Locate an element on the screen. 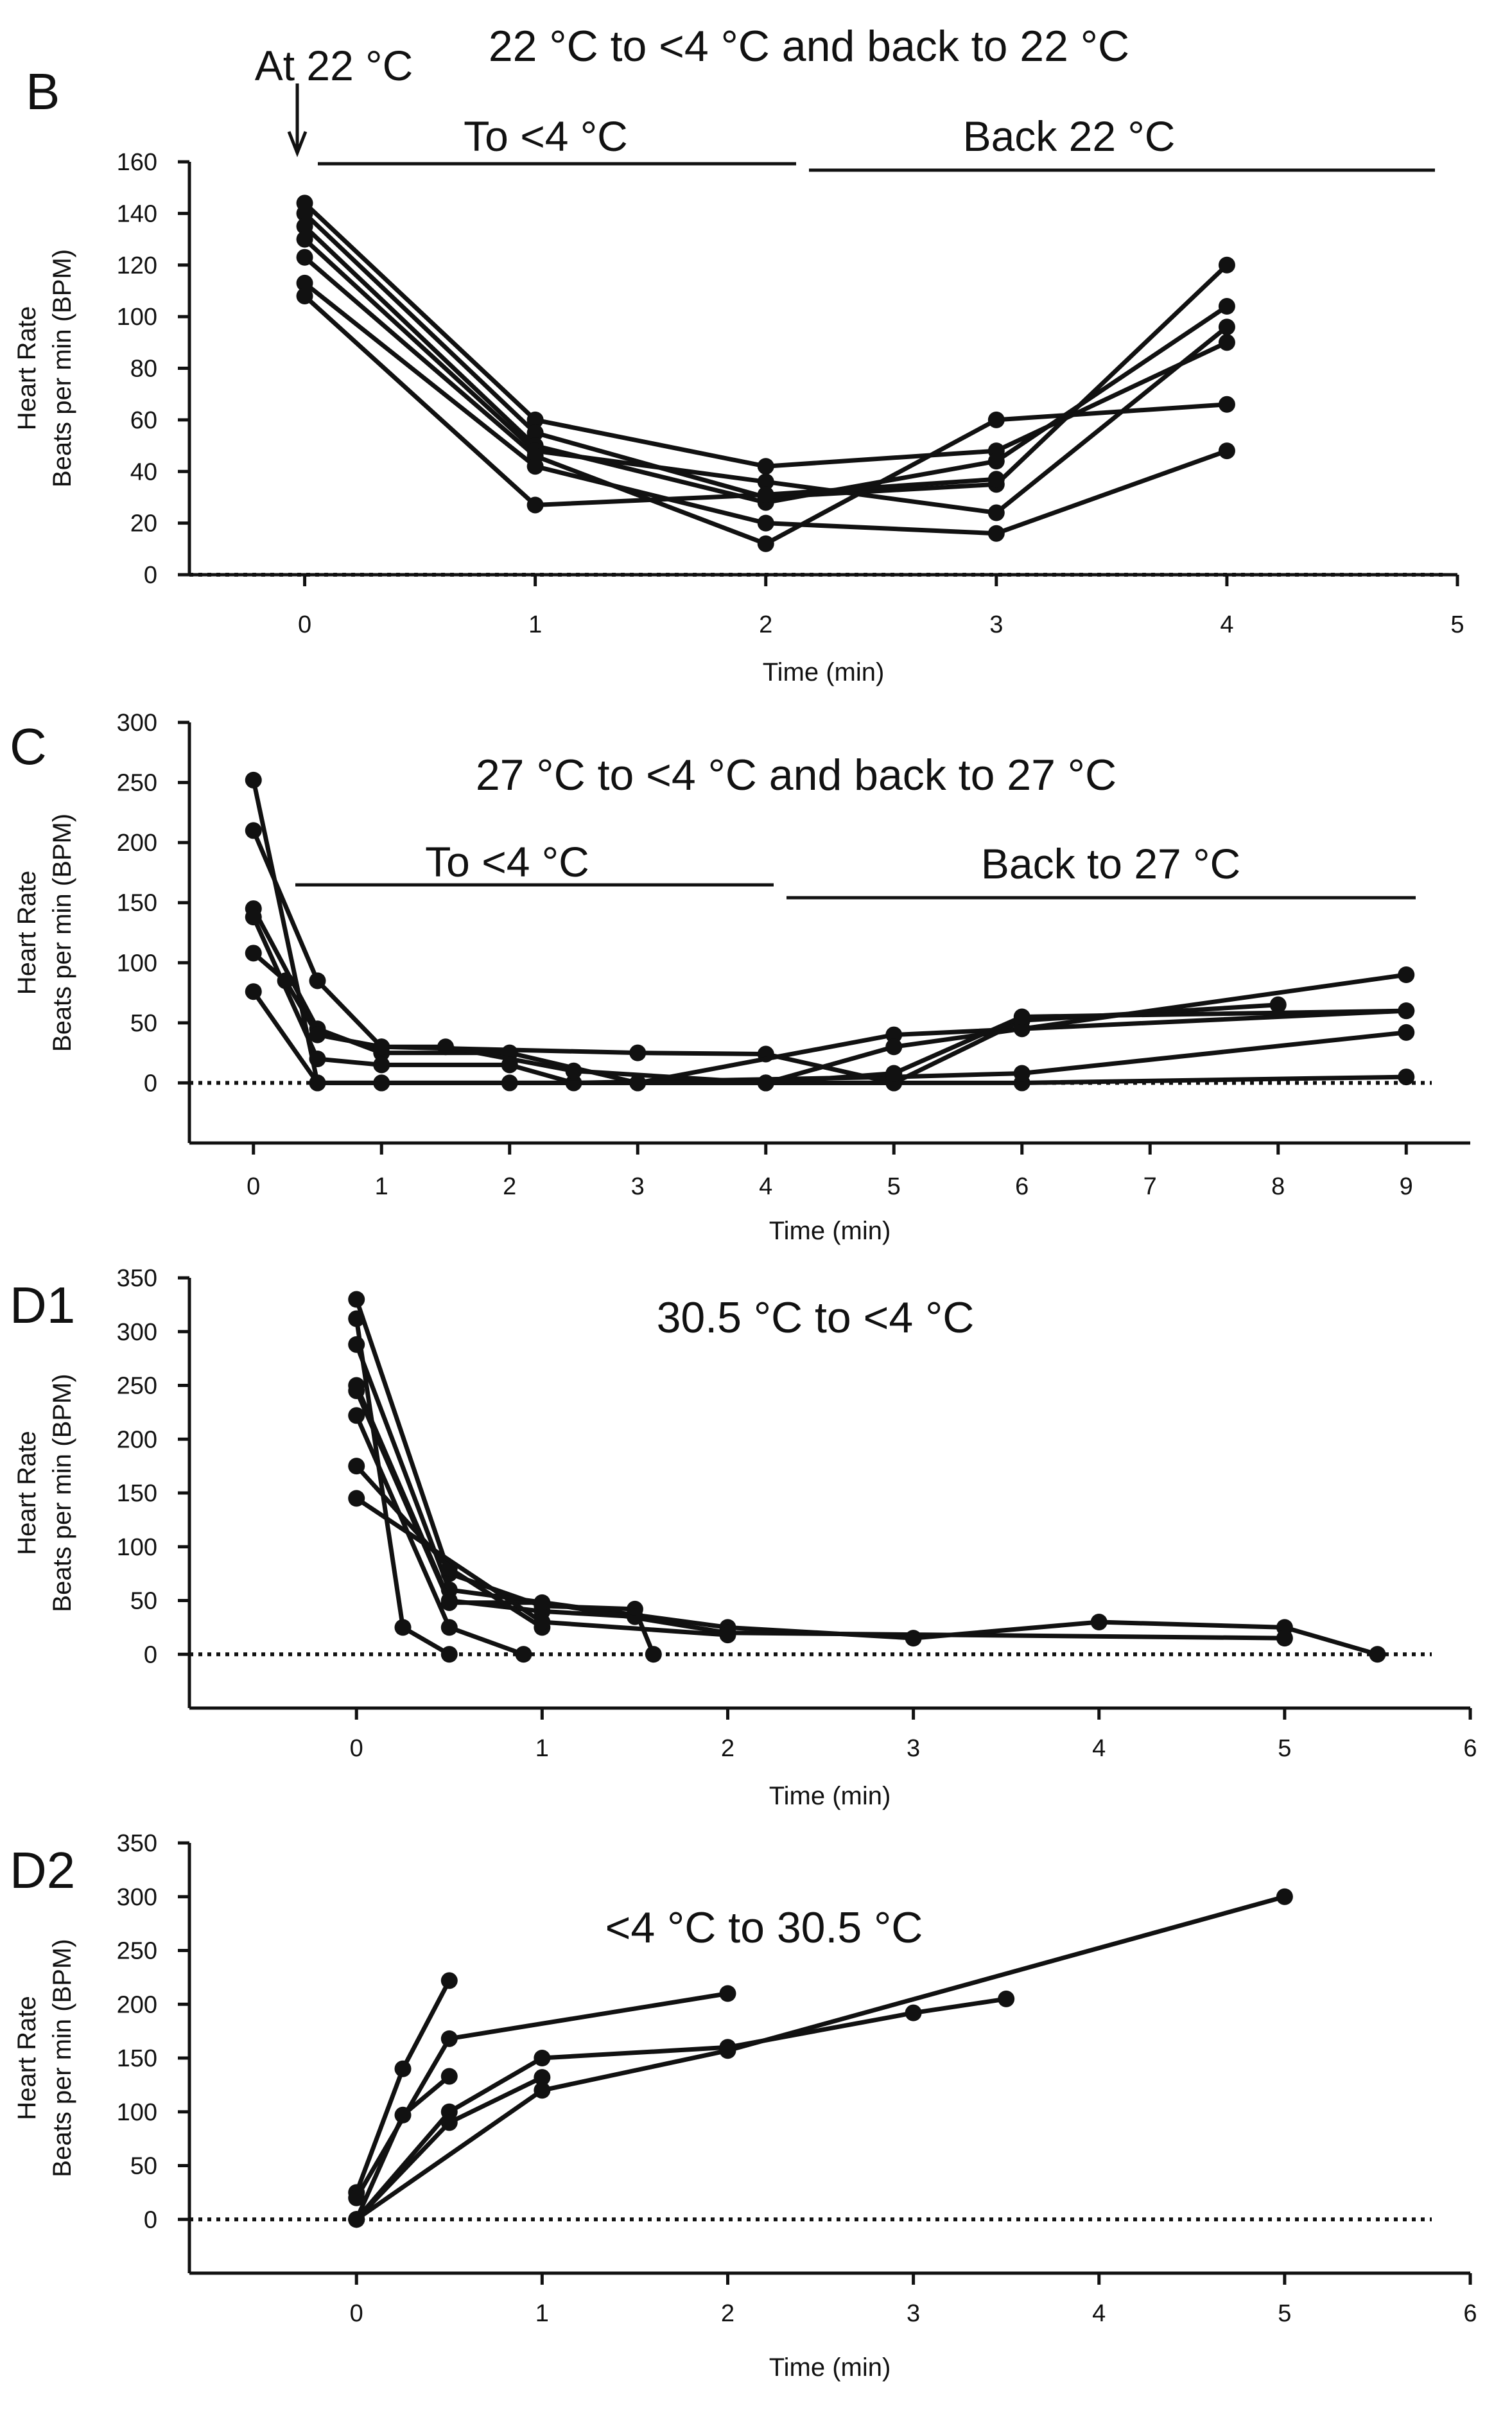 Image resolution: width=1512 pixels, height=2417 pixels. y-axis-title: Heart Rate is located at coordinates (27, 2058).